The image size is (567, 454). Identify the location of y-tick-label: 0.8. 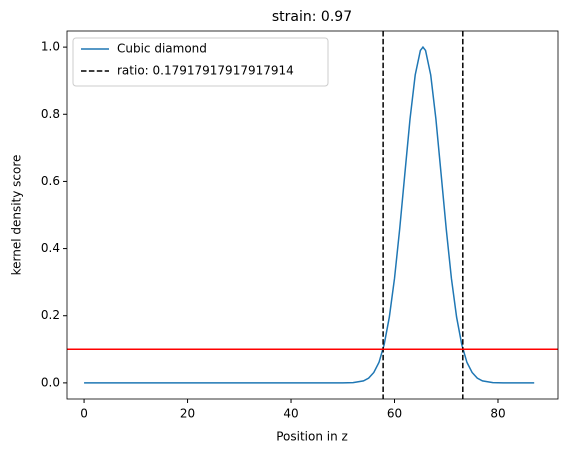
(50, 114).